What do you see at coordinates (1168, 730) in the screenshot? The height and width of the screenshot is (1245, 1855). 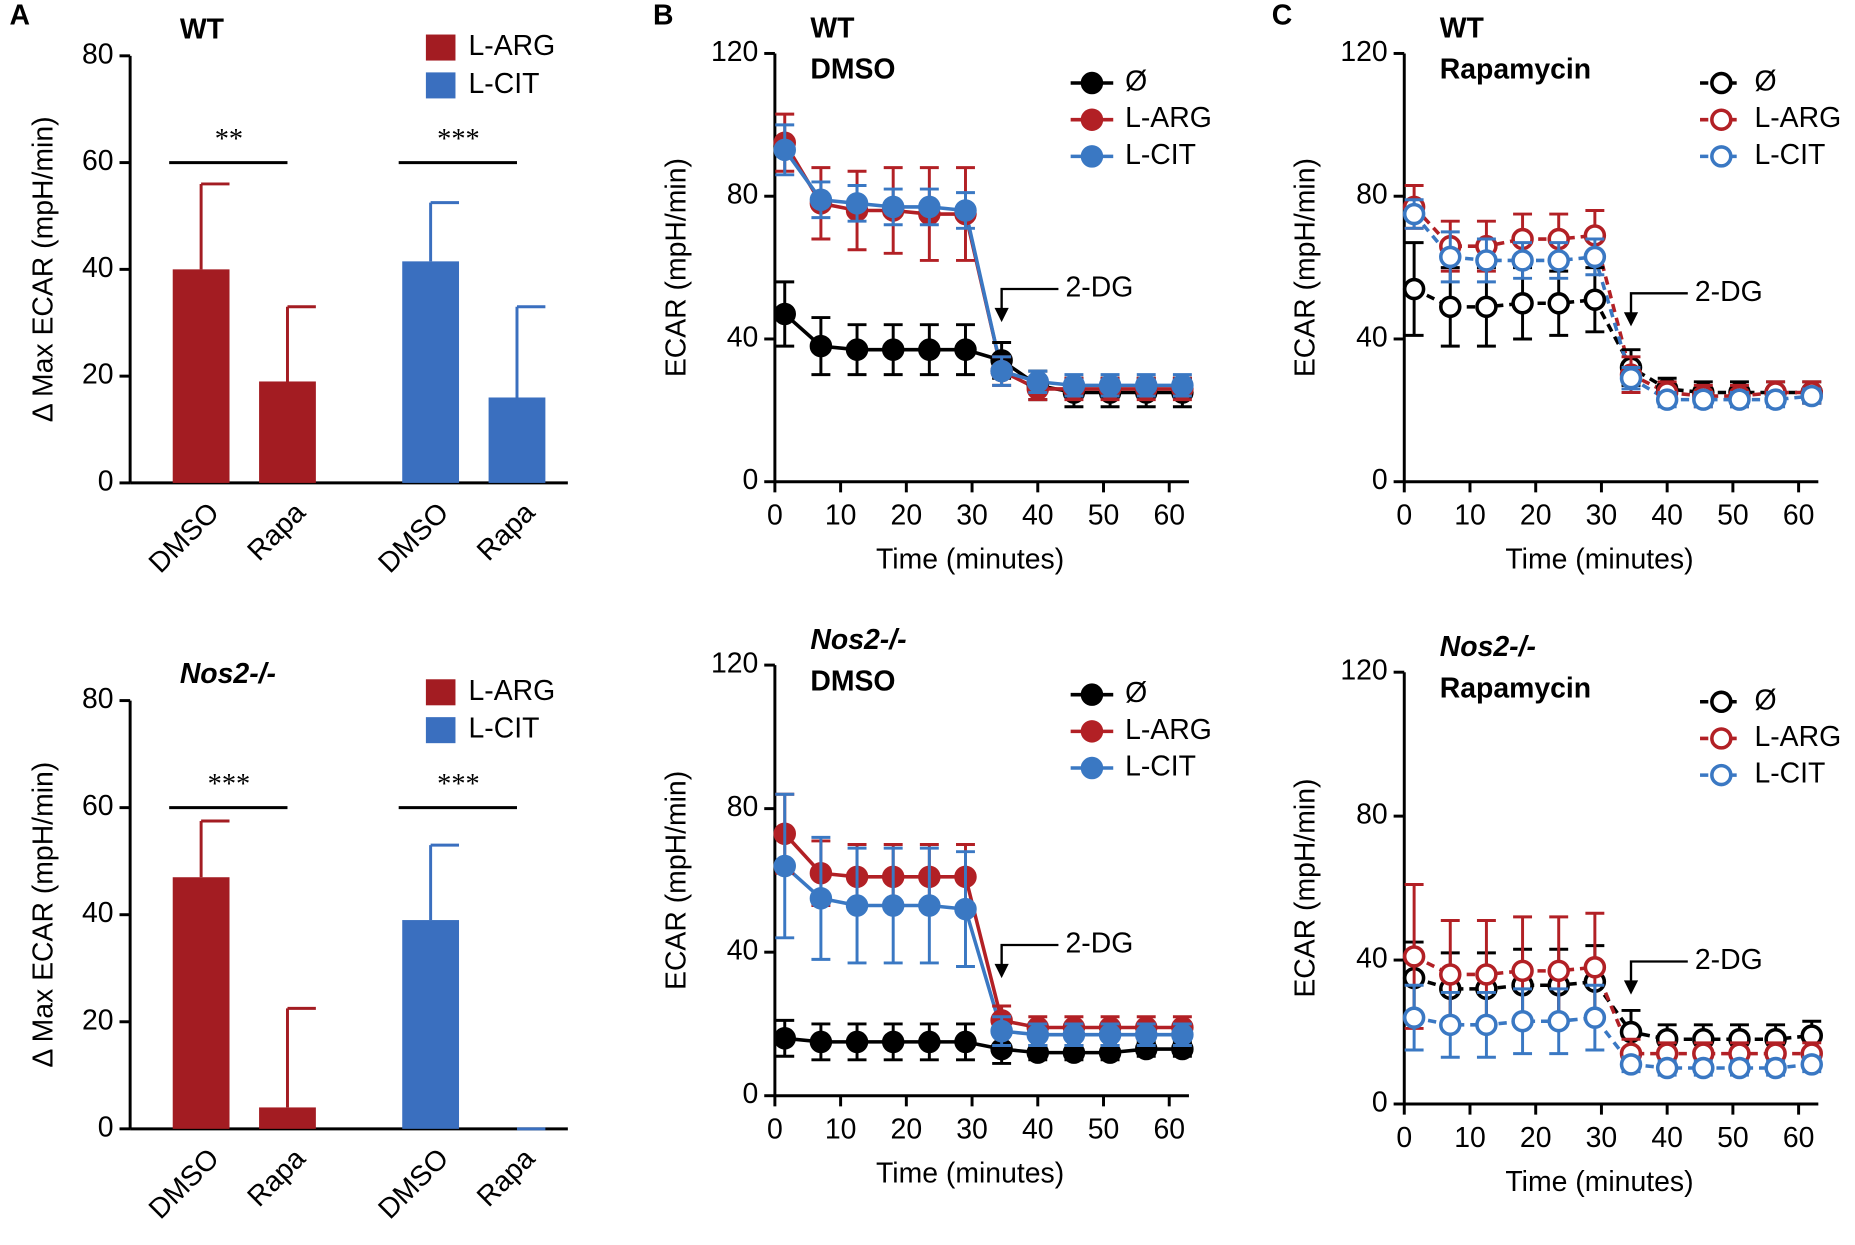 I see `legend-label: L-ARG` at bounding box center [1168, 730].